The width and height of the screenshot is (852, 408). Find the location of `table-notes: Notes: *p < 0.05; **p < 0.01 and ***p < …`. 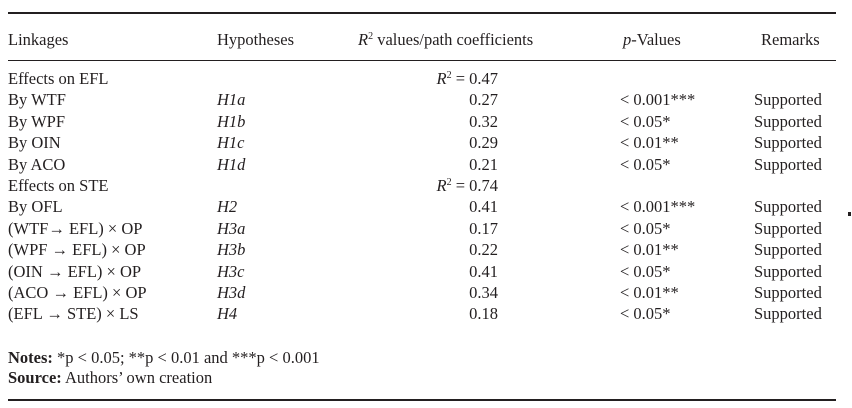

table-notes: Notes: *p < 0.05; **p < 0.01 and ***p < … is located at coordinates (164, 358).